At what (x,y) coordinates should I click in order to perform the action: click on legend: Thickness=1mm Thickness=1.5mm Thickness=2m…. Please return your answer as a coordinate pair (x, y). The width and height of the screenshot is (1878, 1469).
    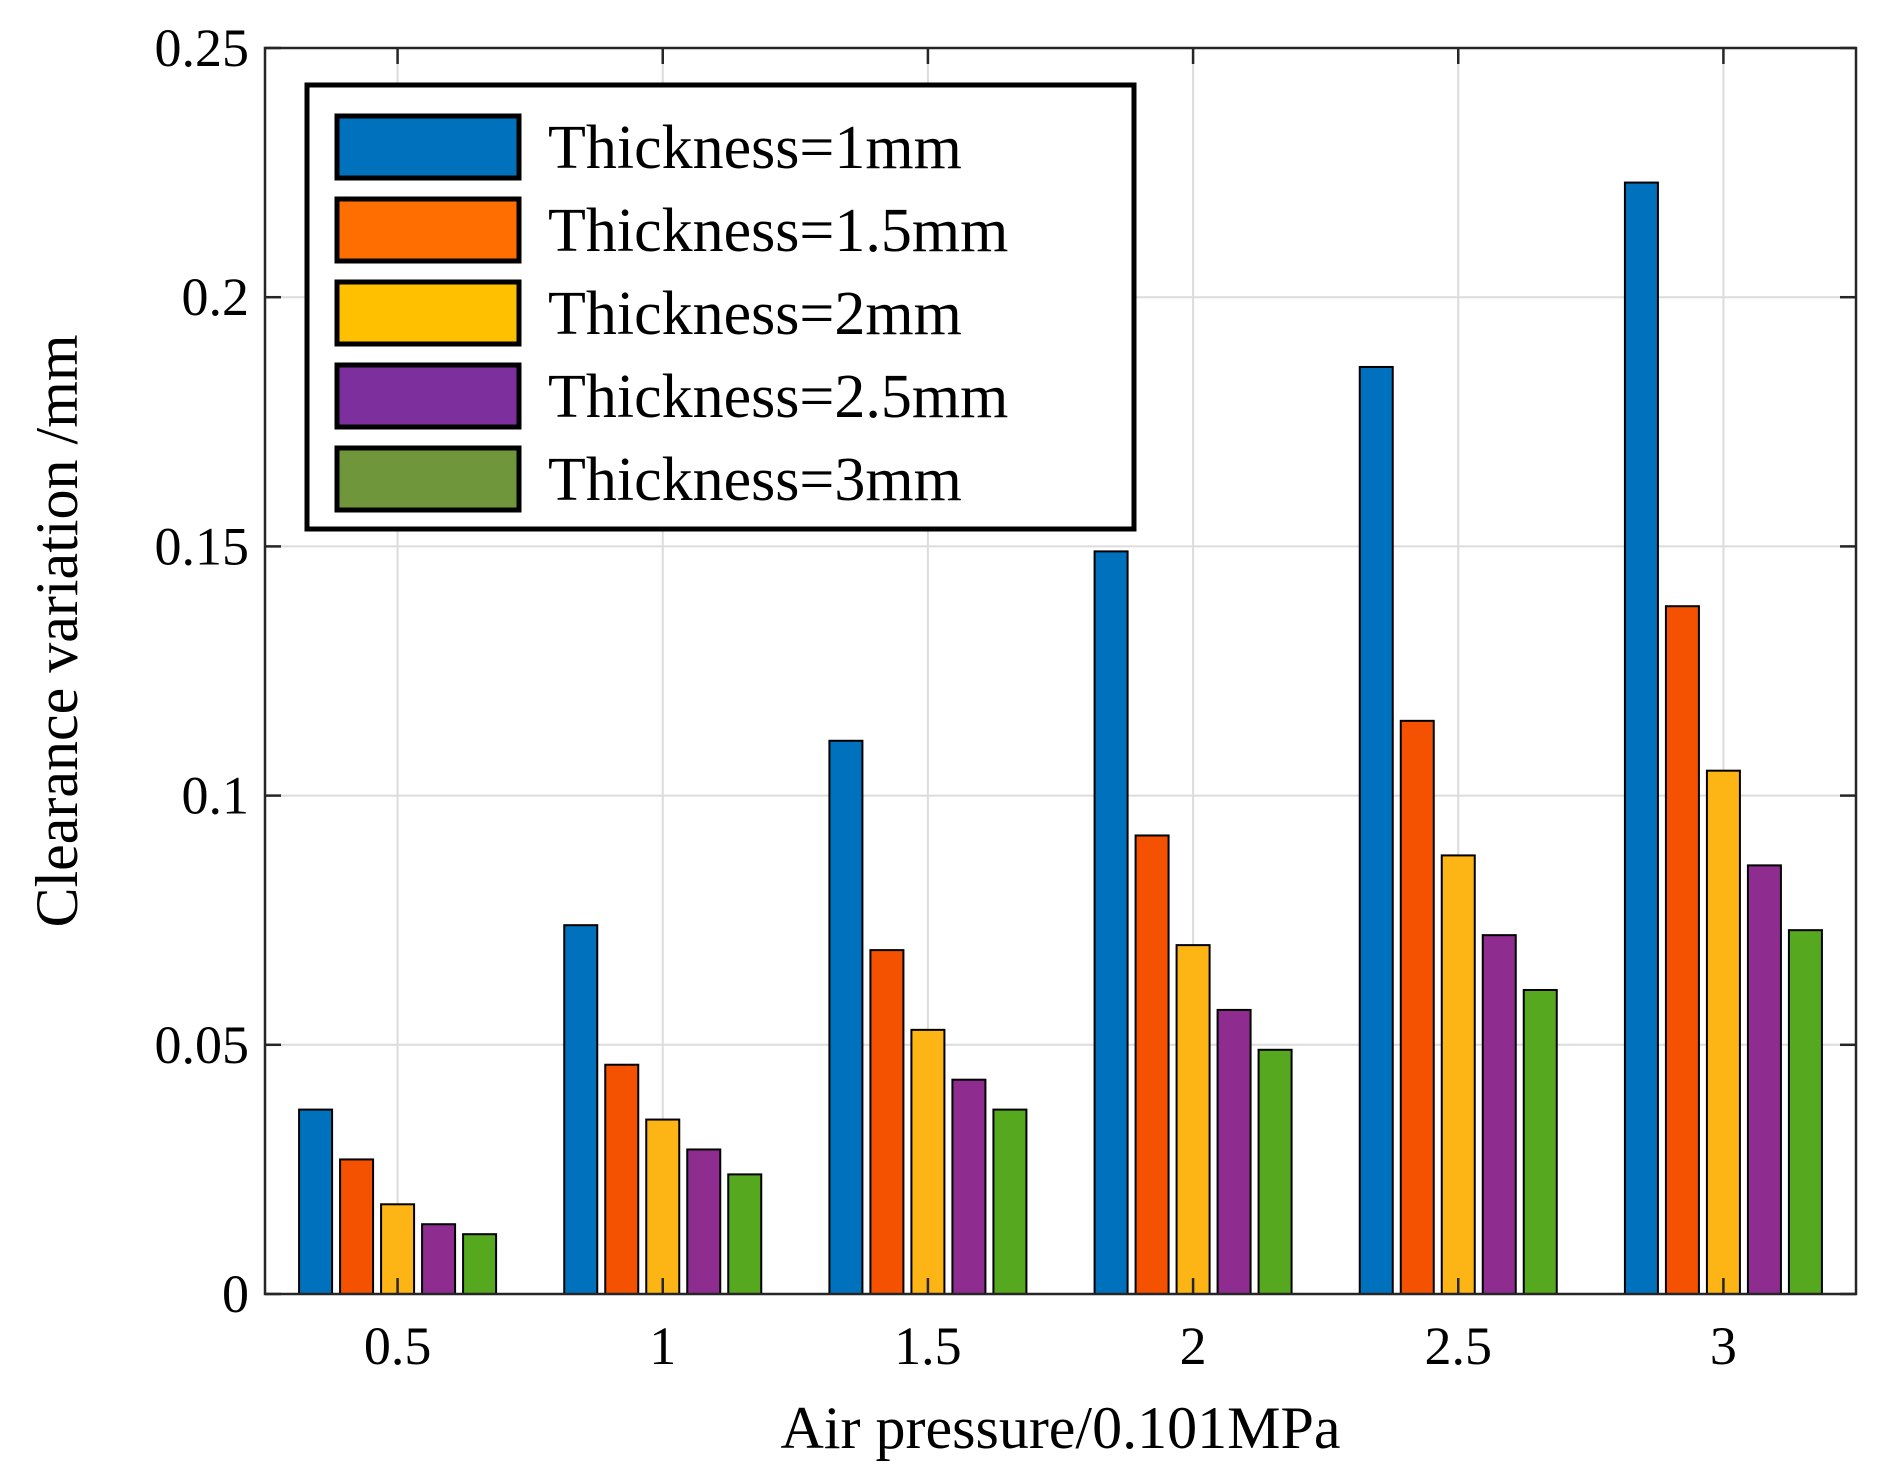
    Looking at the image, I should click on (720, 307).